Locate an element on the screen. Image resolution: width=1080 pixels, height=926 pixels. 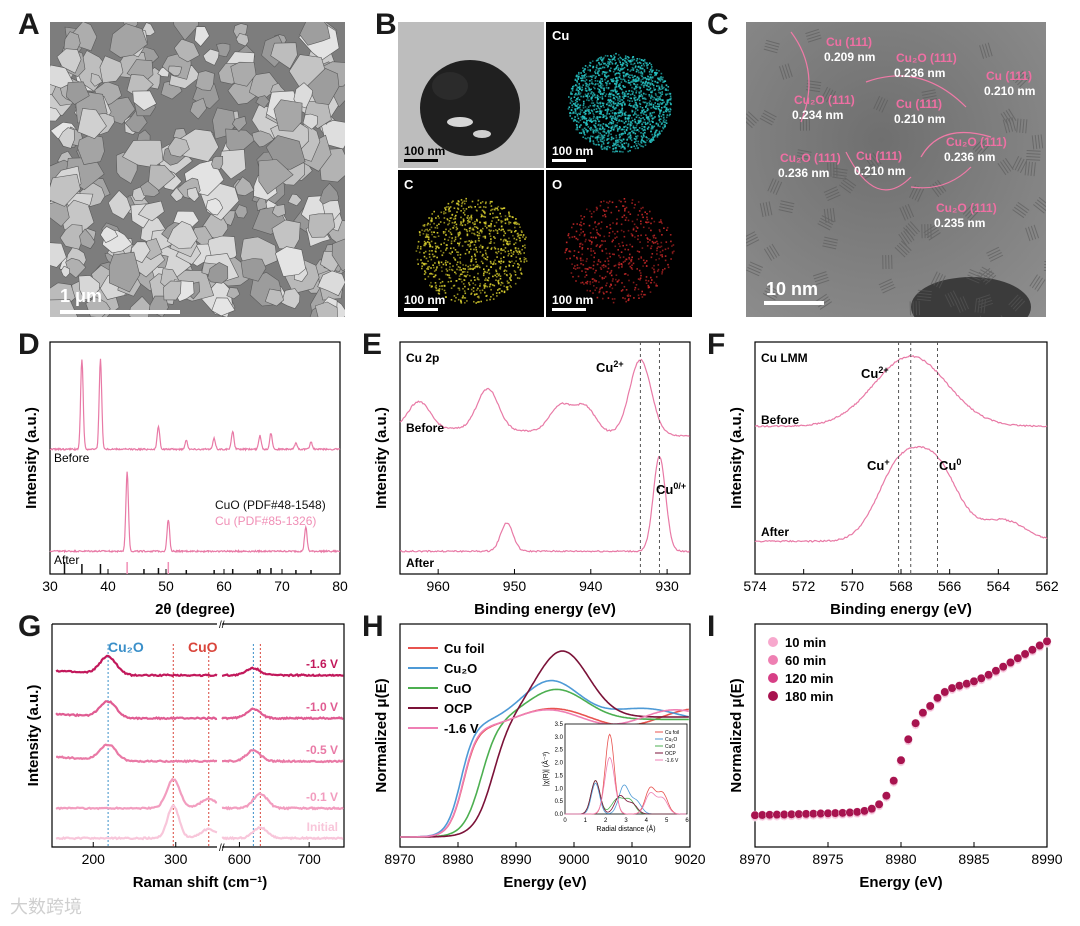
x-tick-label: 960 is located at coordinates (438, 586).